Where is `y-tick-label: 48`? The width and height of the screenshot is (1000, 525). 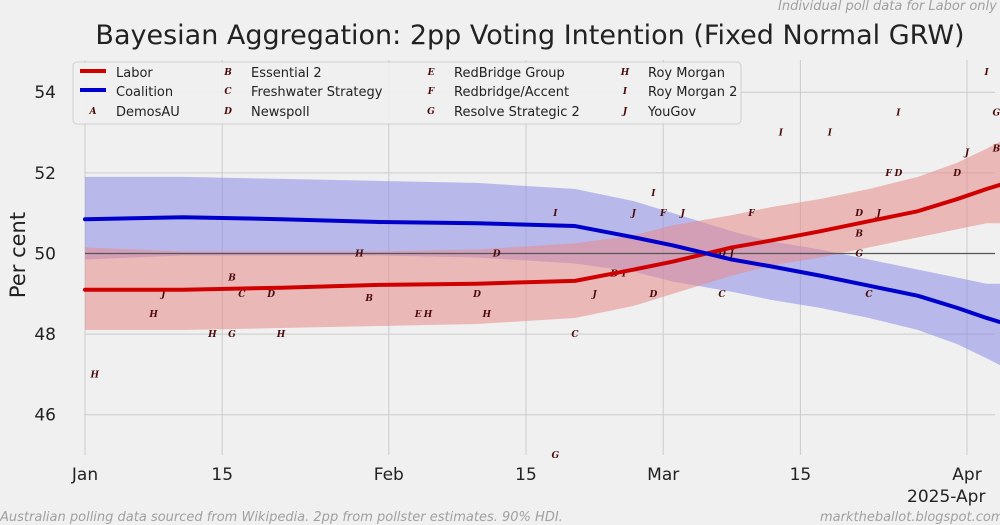
y-tick-label: 48 is located at coordinates (45, 335).